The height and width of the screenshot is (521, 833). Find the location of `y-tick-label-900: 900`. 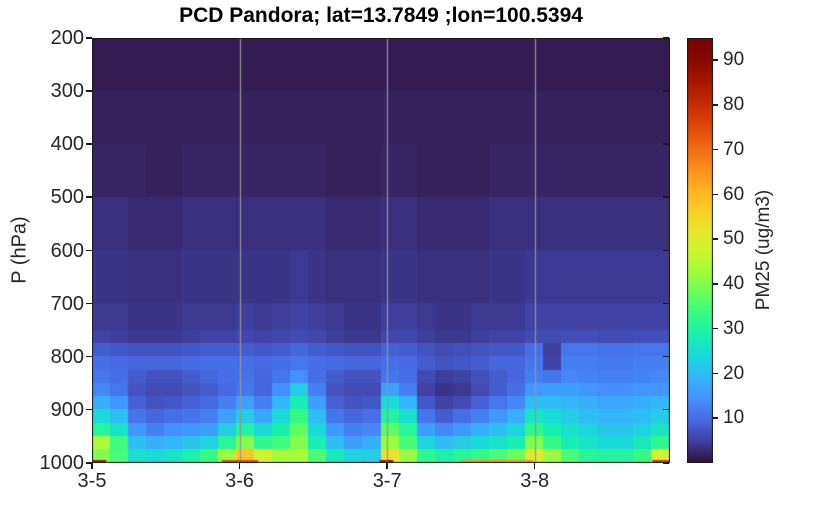

y-tick-label-900: 900 is located at coordinates (67, 409).